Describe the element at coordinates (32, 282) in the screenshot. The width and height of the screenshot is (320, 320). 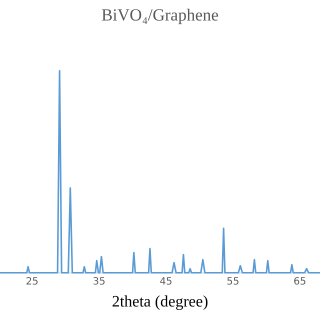
I see `x-tick-label: 25` at that location.